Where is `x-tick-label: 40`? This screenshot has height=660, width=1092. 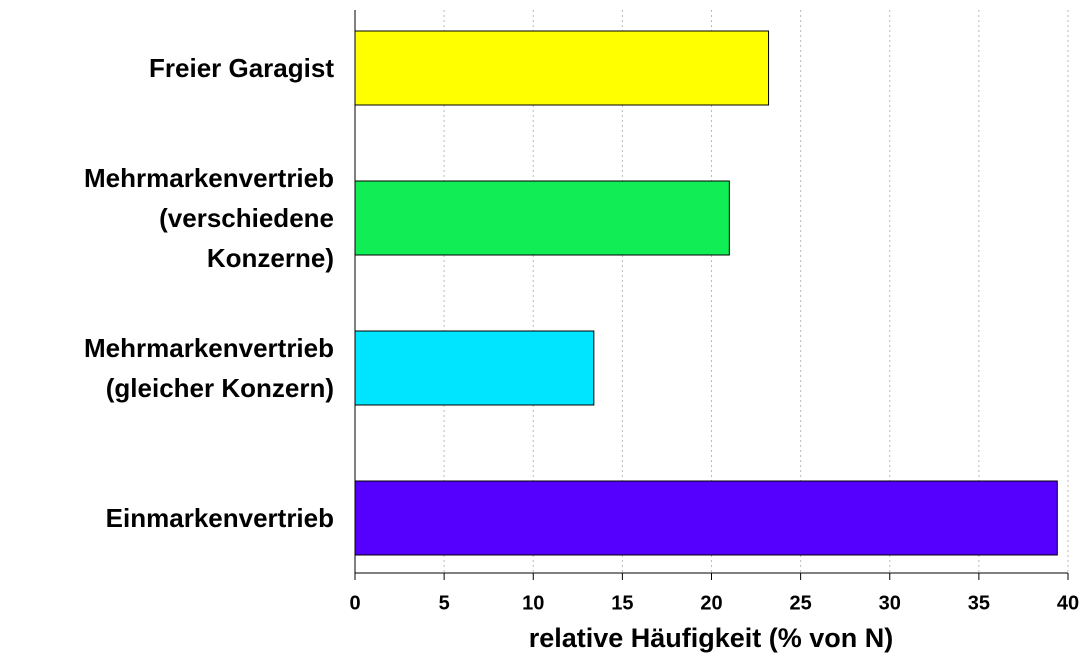
x-tick-label: 40 is located at coordinates (1068, 603).